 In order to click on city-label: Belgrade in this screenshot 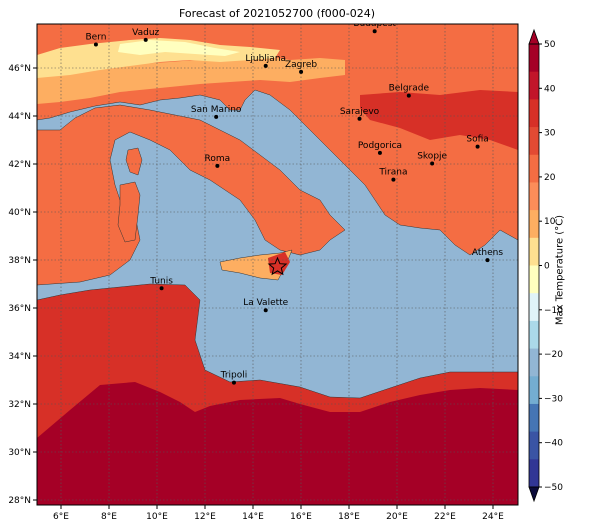, I will do `click(409, 89)`.